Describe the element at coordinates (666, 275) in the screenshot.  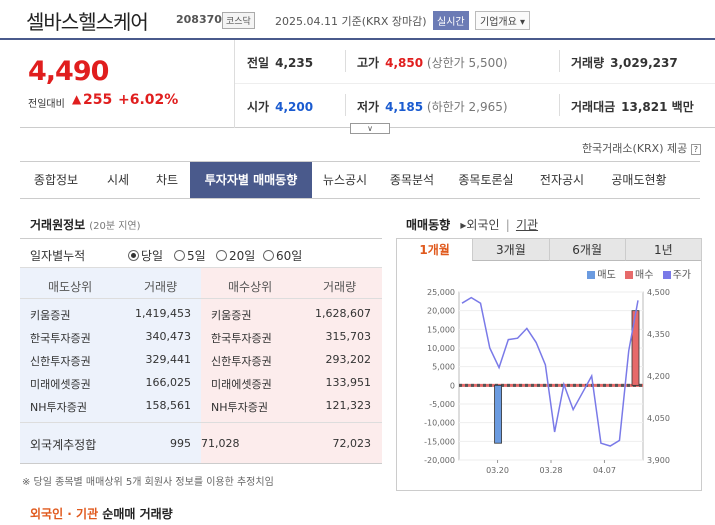
I see `legend-price-swatch` at that location.